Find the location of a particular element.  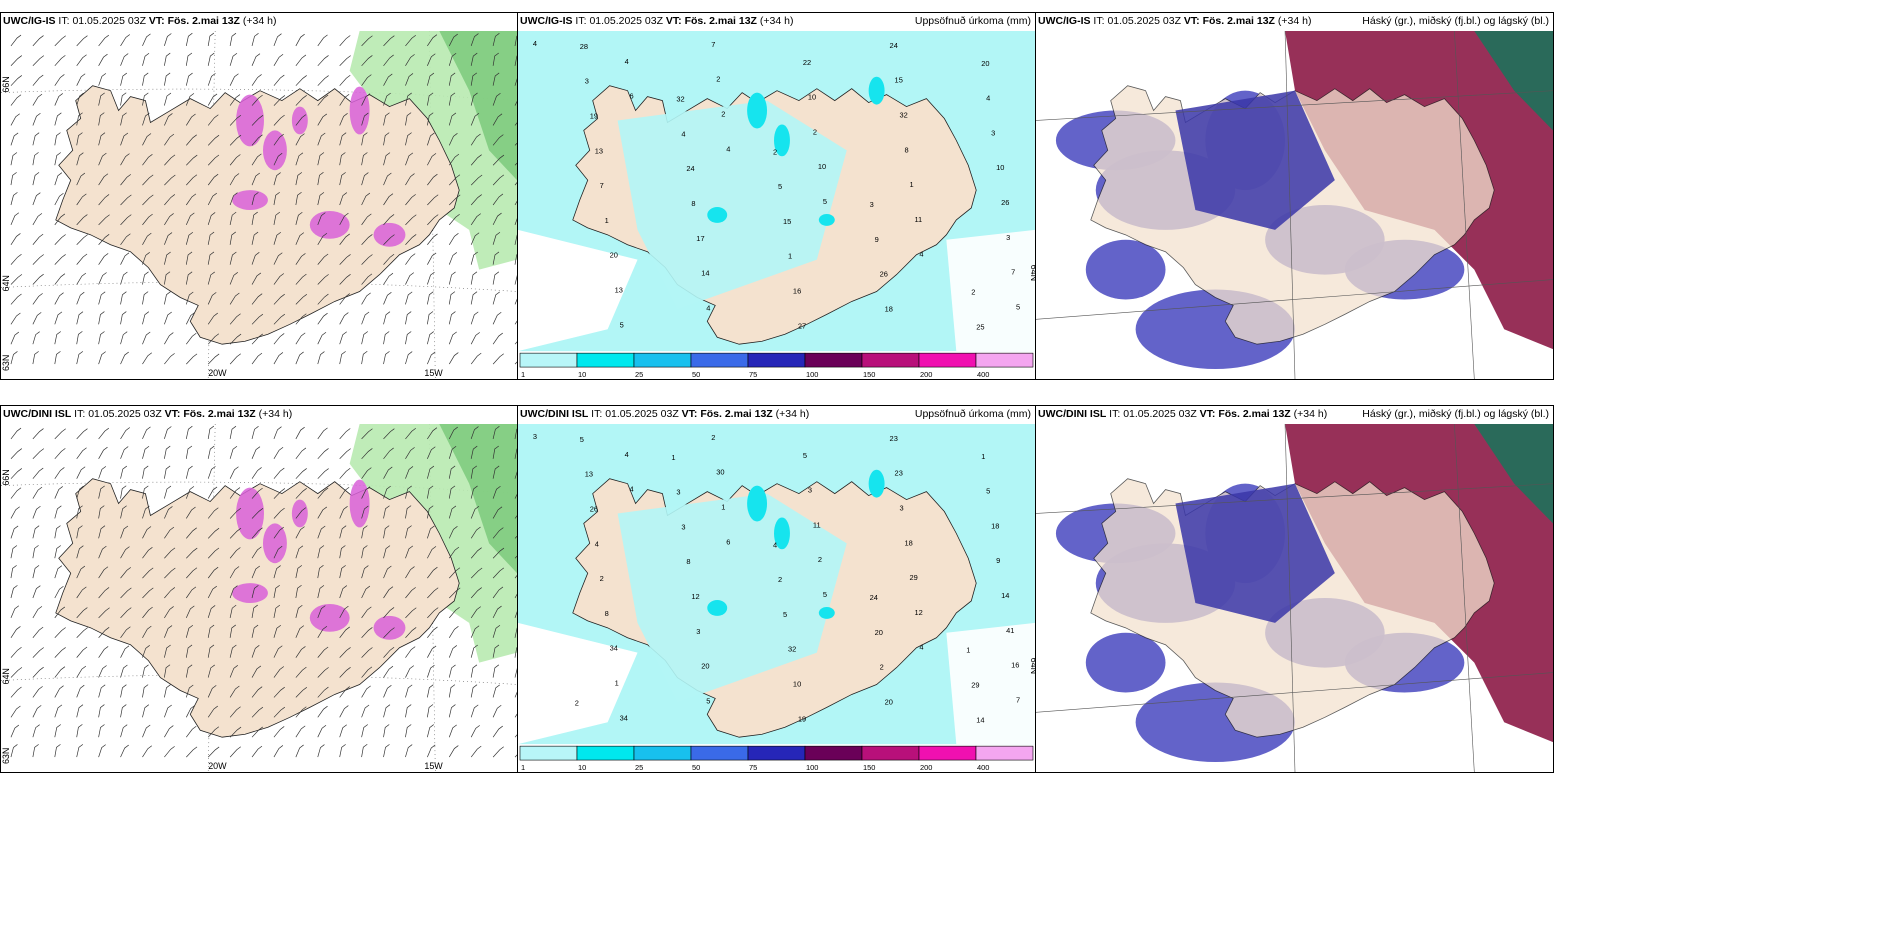

precip-type-blob is located at coordinates (359, 110).